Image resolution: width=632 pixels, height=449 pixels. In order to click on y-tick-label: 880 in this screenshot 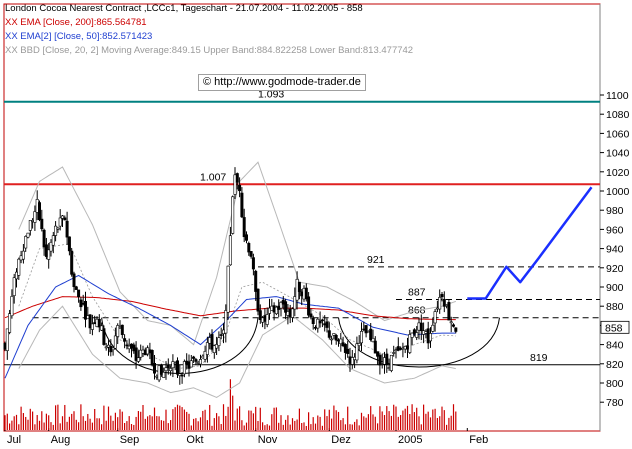, I will do `click(615, 307)`.